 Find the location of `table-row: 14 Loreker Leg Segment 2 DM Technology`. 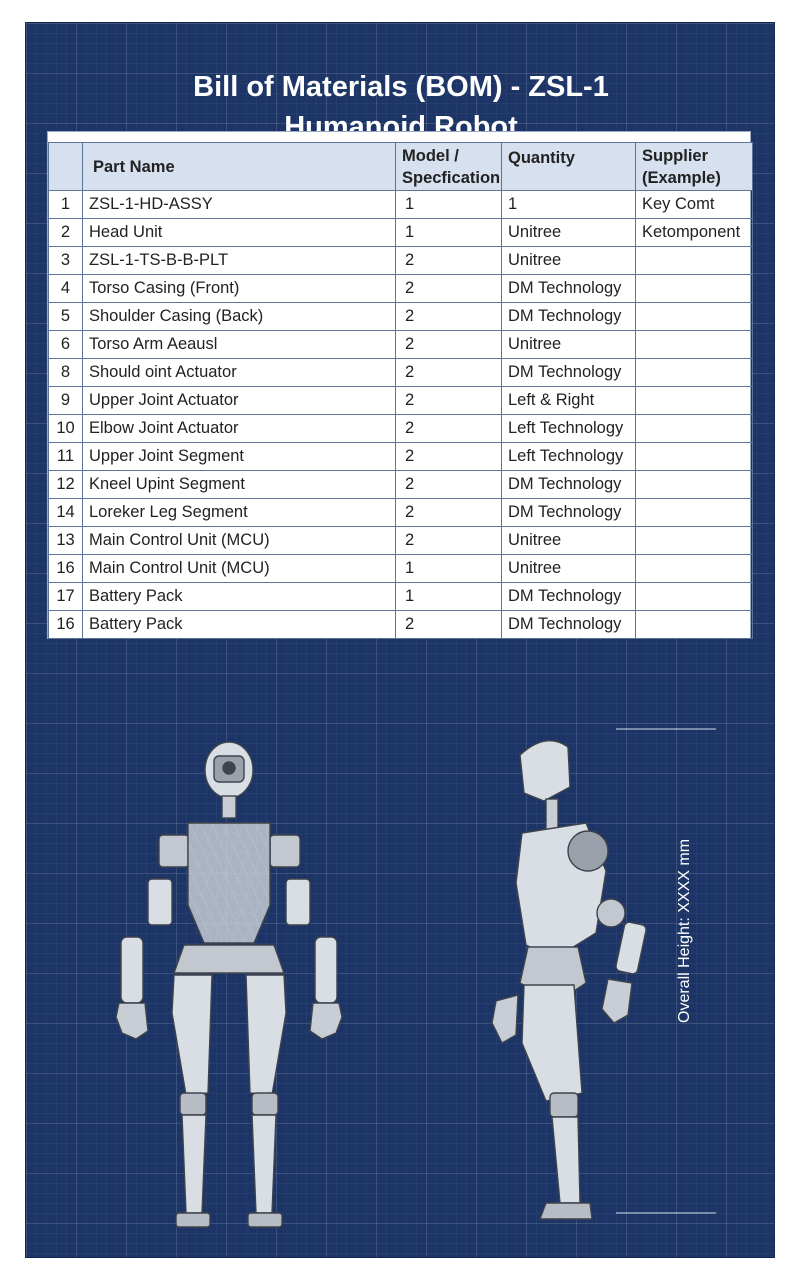

table-row: 14 Loreker Leg Segment 2 DM Technology is located at coordinates (400, 512).